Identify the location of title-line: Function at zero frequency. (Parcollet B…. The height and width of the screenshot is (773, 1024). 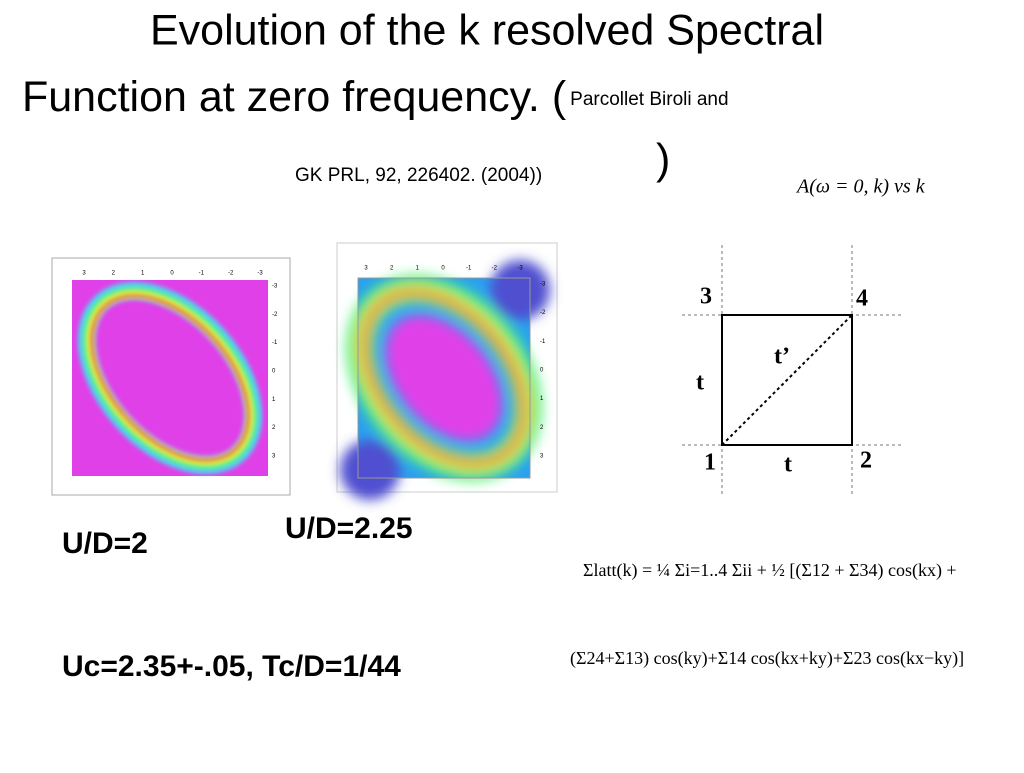
(375, 97).